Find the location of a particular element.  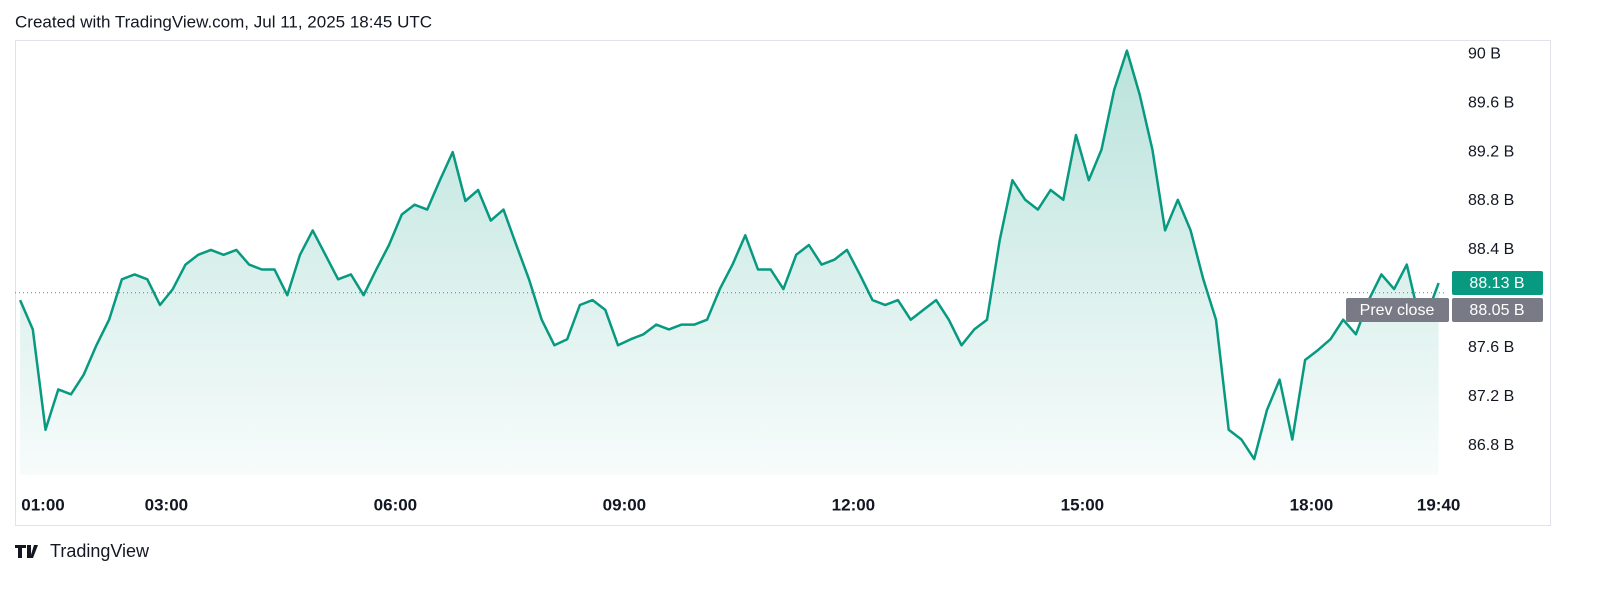

x-tick-label: 15:00 is located at coordinates (1082, 504).